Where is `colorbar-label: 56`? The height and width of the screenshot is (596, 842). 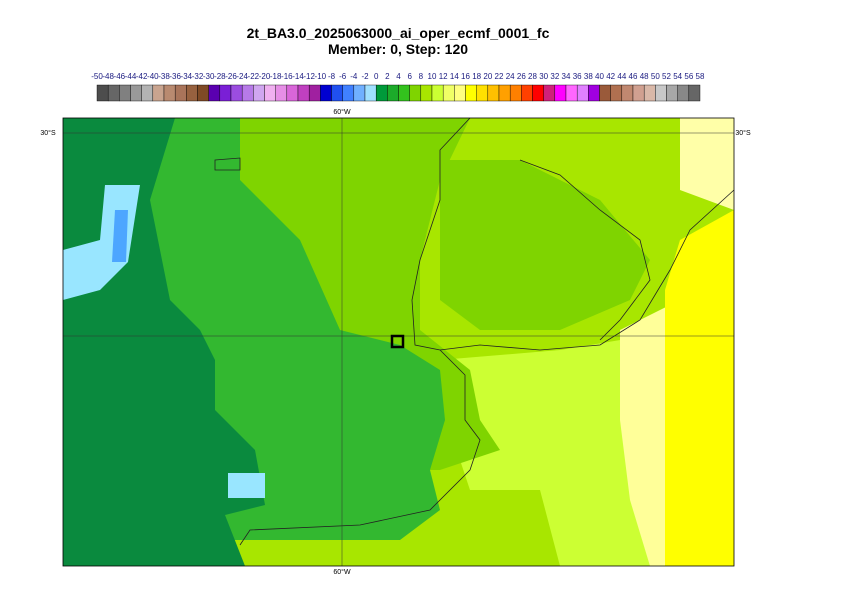 colorbar-label: 56 is located at coordinates (688, 76).